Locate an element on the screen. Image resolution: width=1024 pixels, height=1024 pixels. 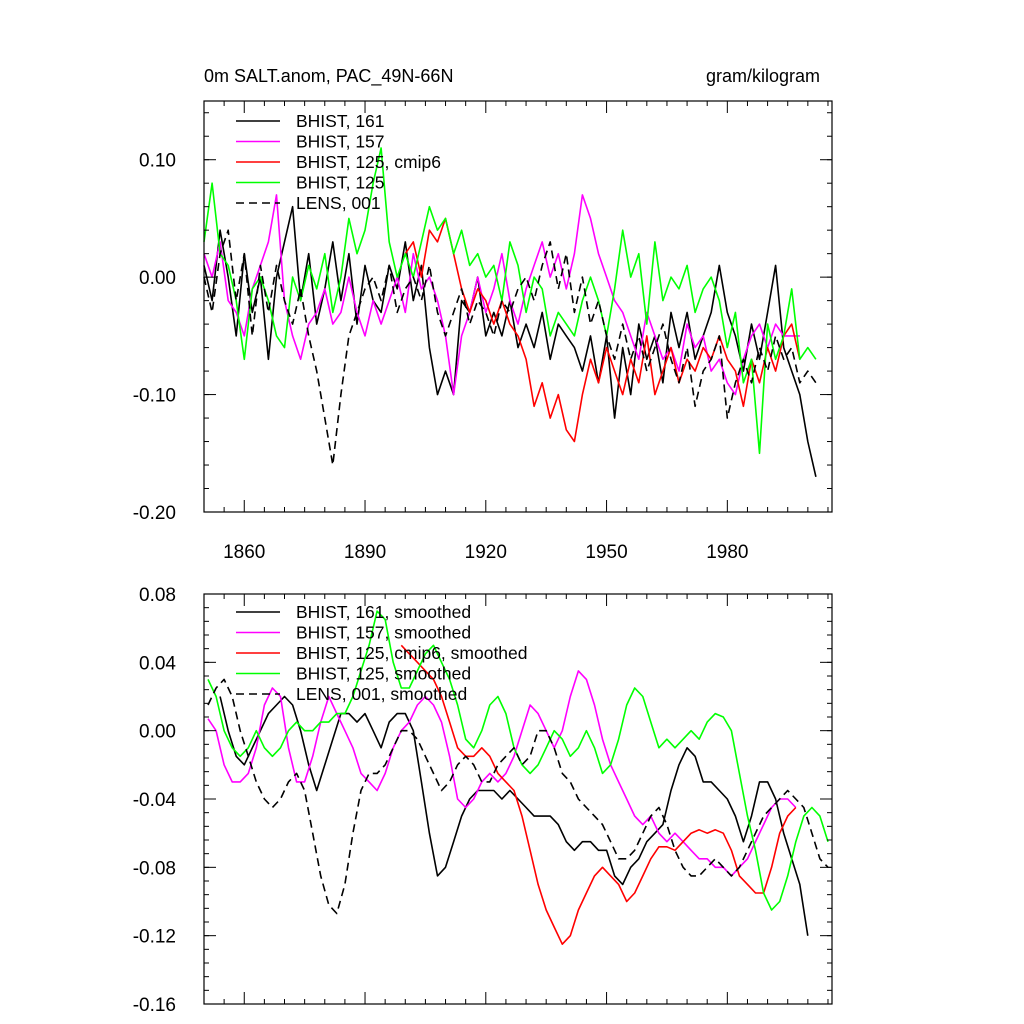
y-tick-label: 0.04 is located at coordinates (157, 663).